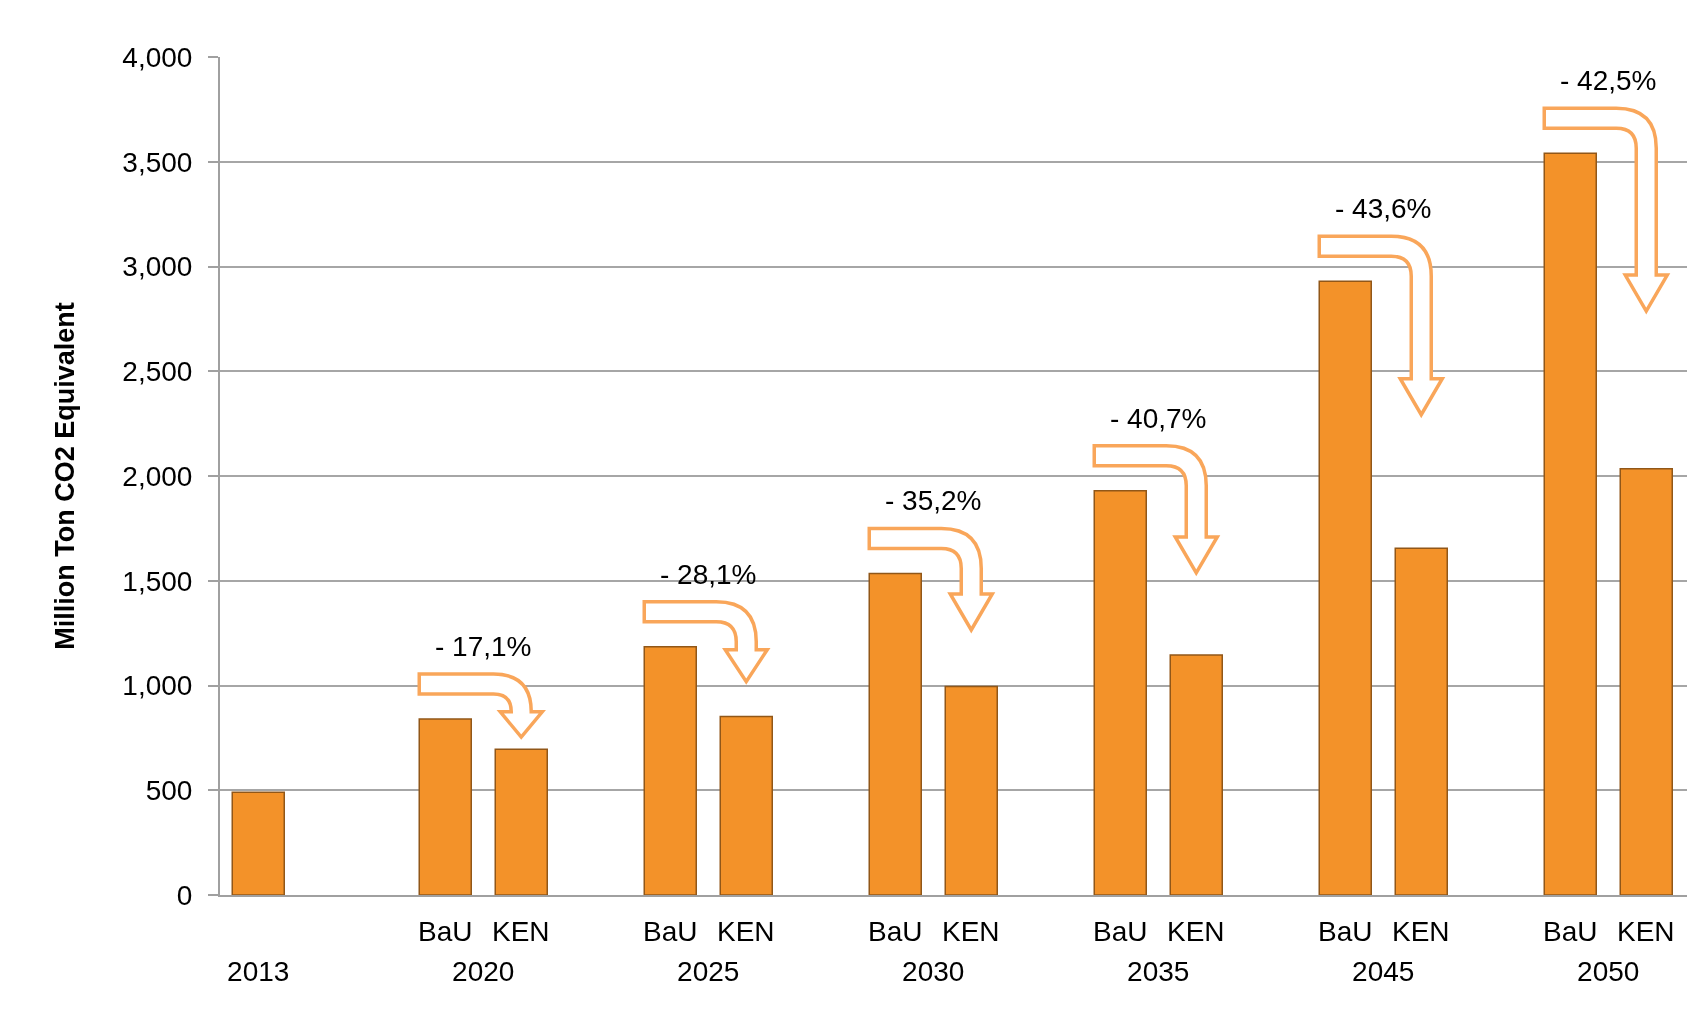  Describe the element at coordinates (157, 162) in the screenshot. I see `y-tick-label: 3,500` at that location.